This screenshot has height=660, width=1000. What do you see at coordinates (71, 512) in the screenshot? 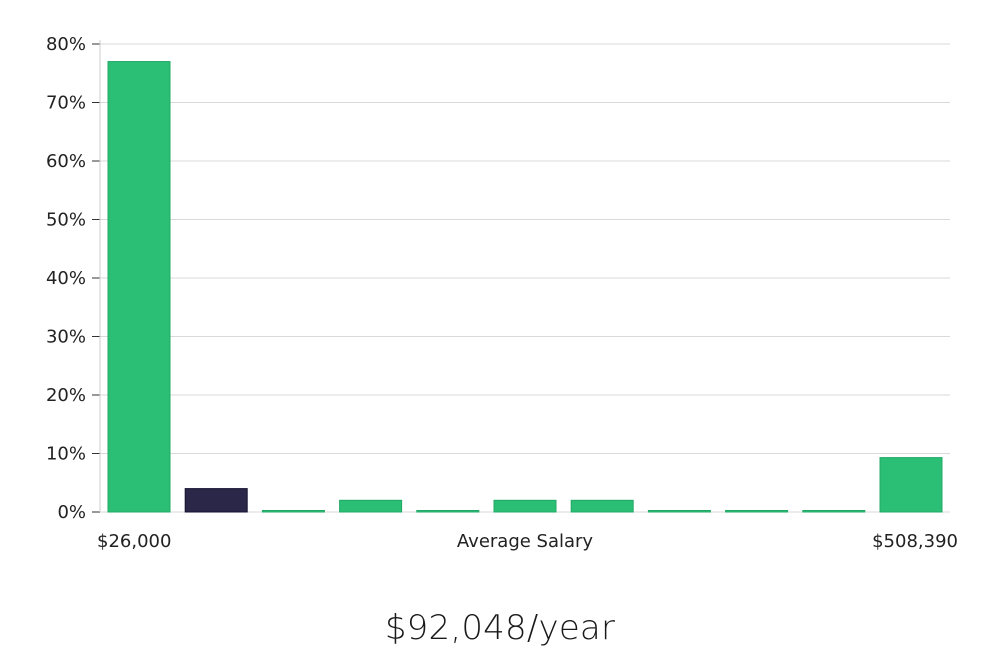
I see `y-tick-label: 0%` at bounding box center [71, 512].